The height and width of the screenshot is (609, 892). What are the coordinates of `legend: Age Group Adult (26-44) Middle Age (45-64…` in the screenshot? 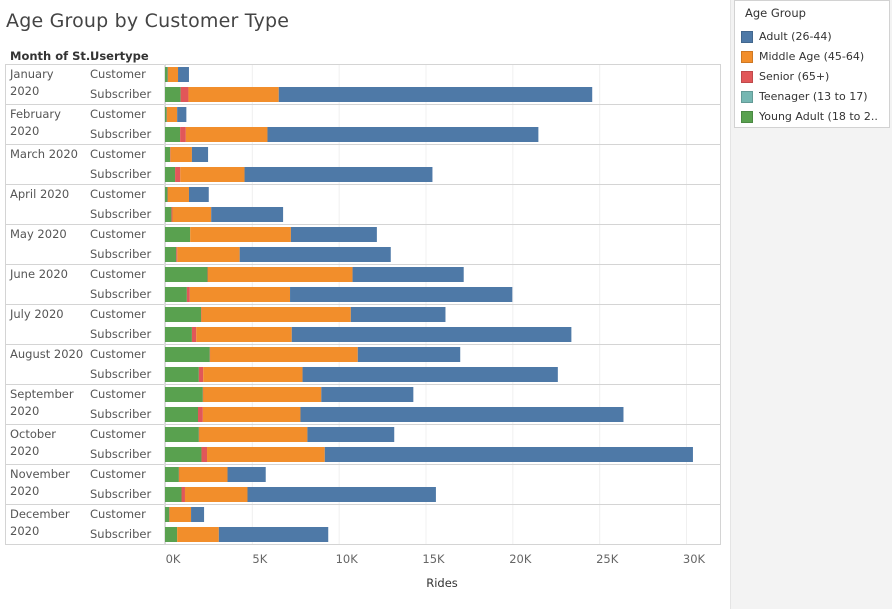 It's located at (812, 64).